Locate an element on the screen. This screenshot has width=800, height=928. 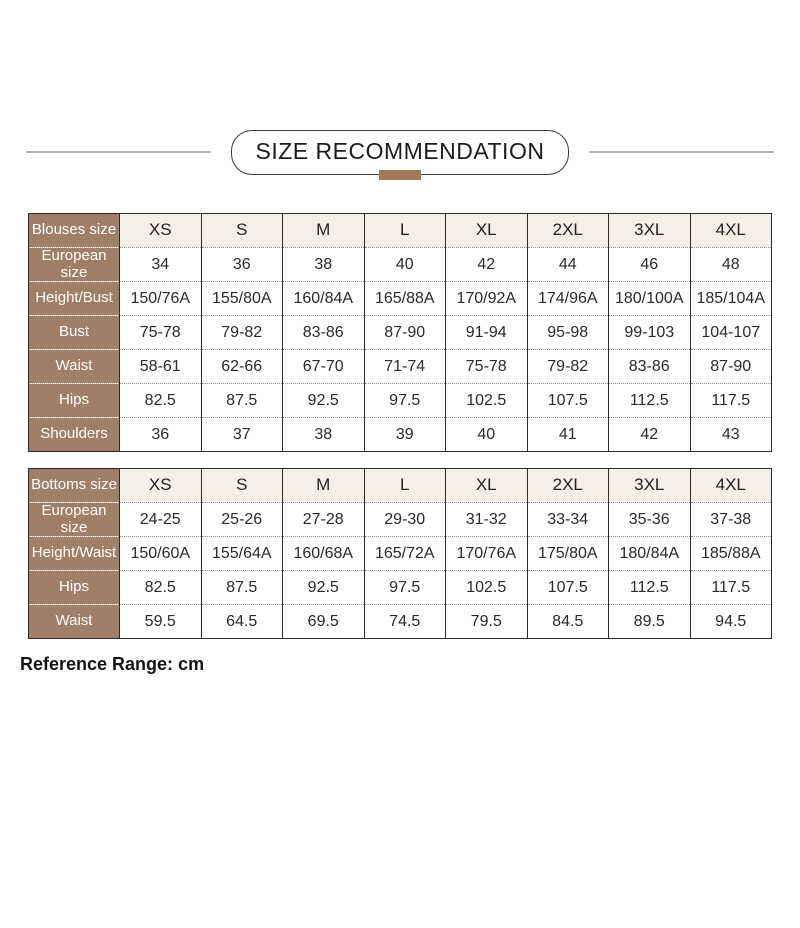
table-cell: 94.5 is located at coordinates (730, 621).